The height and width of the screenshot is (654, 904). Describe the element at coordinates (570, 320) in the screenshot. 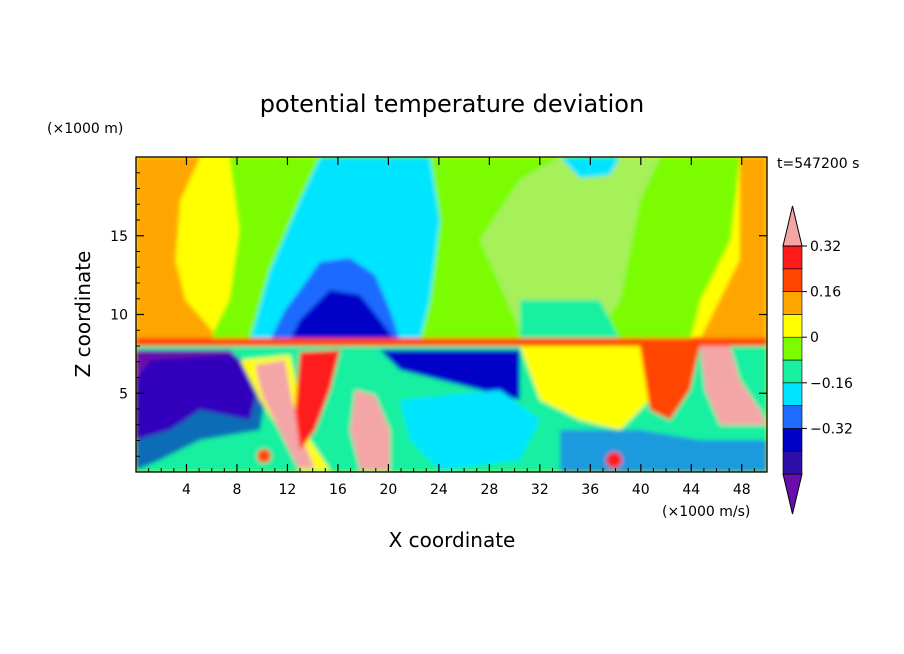

I see `upper-cyan-patch` at that location.